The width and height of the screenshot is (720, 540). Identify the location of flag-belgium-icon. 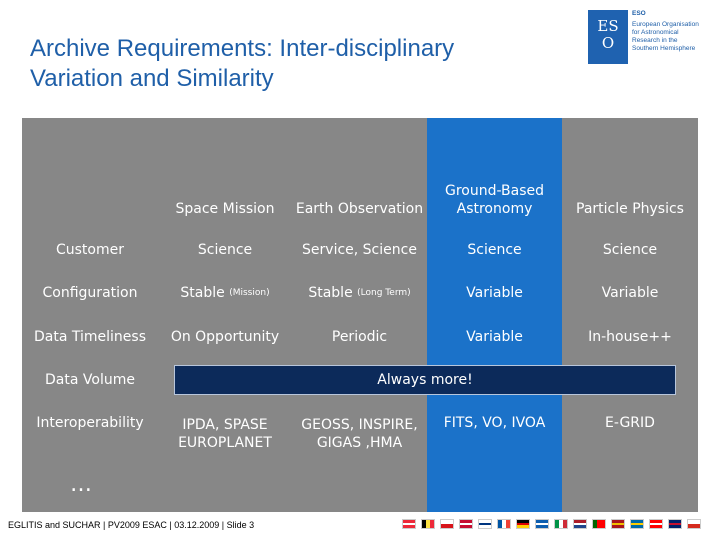
(428, 524).